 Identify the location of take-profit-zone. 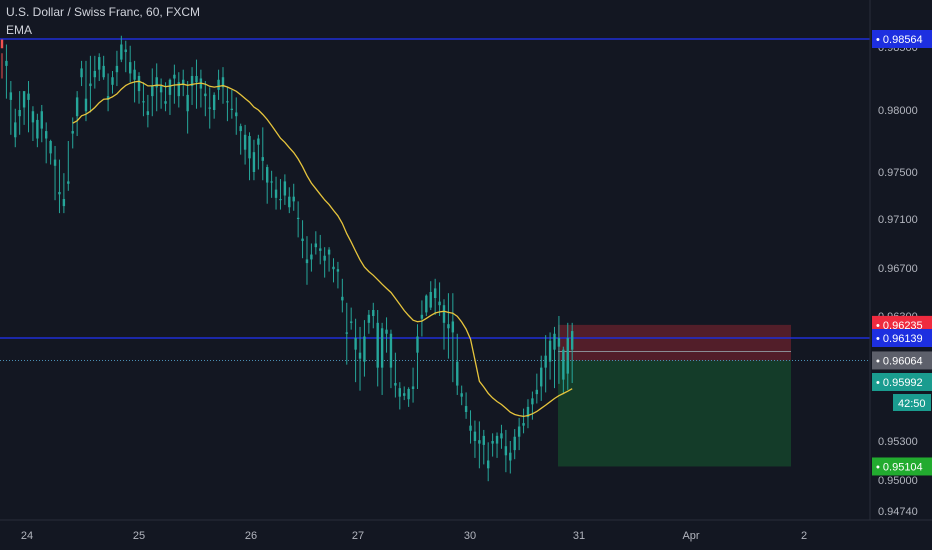
(674, 413).